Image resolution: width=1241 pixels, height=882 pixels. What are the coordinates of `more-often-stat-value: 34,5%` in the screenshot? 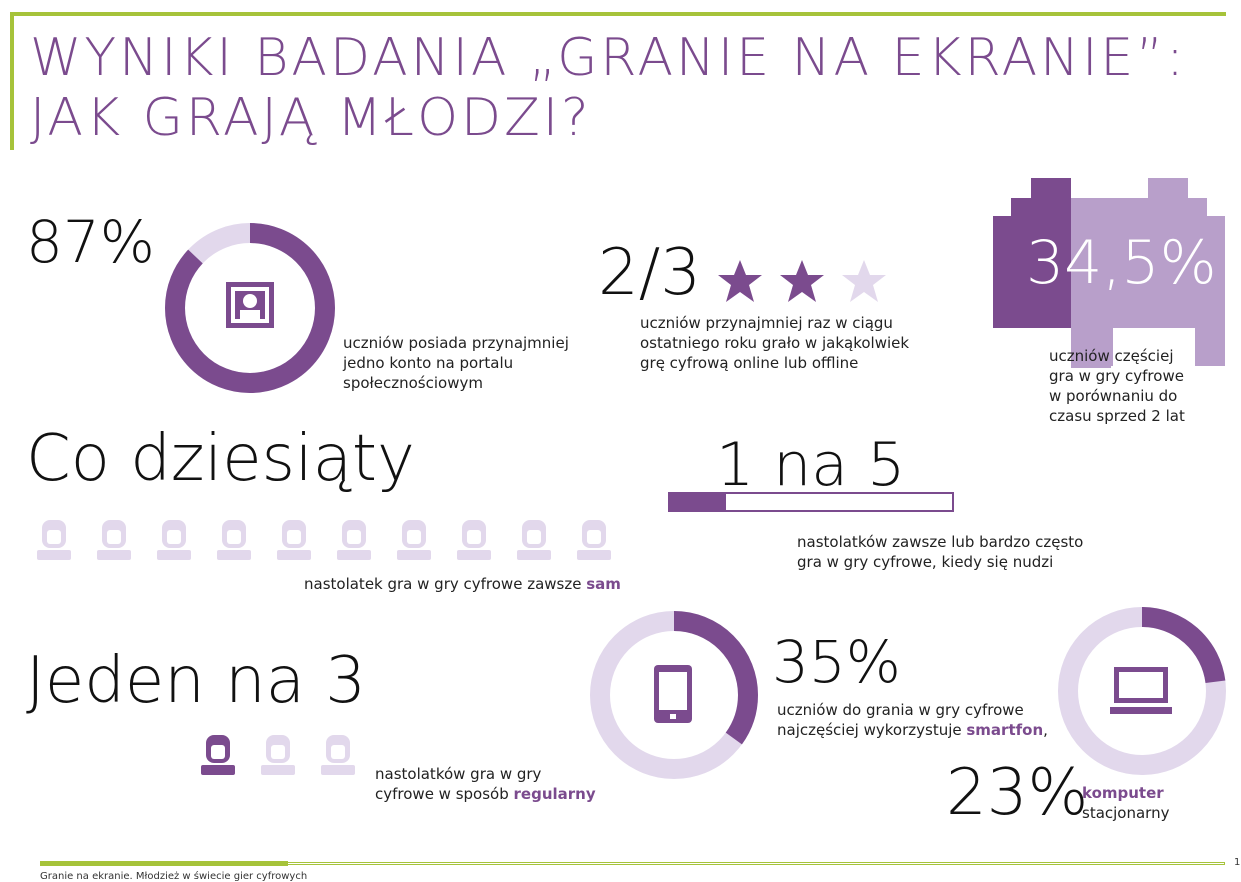 It's located at (1121, 263).